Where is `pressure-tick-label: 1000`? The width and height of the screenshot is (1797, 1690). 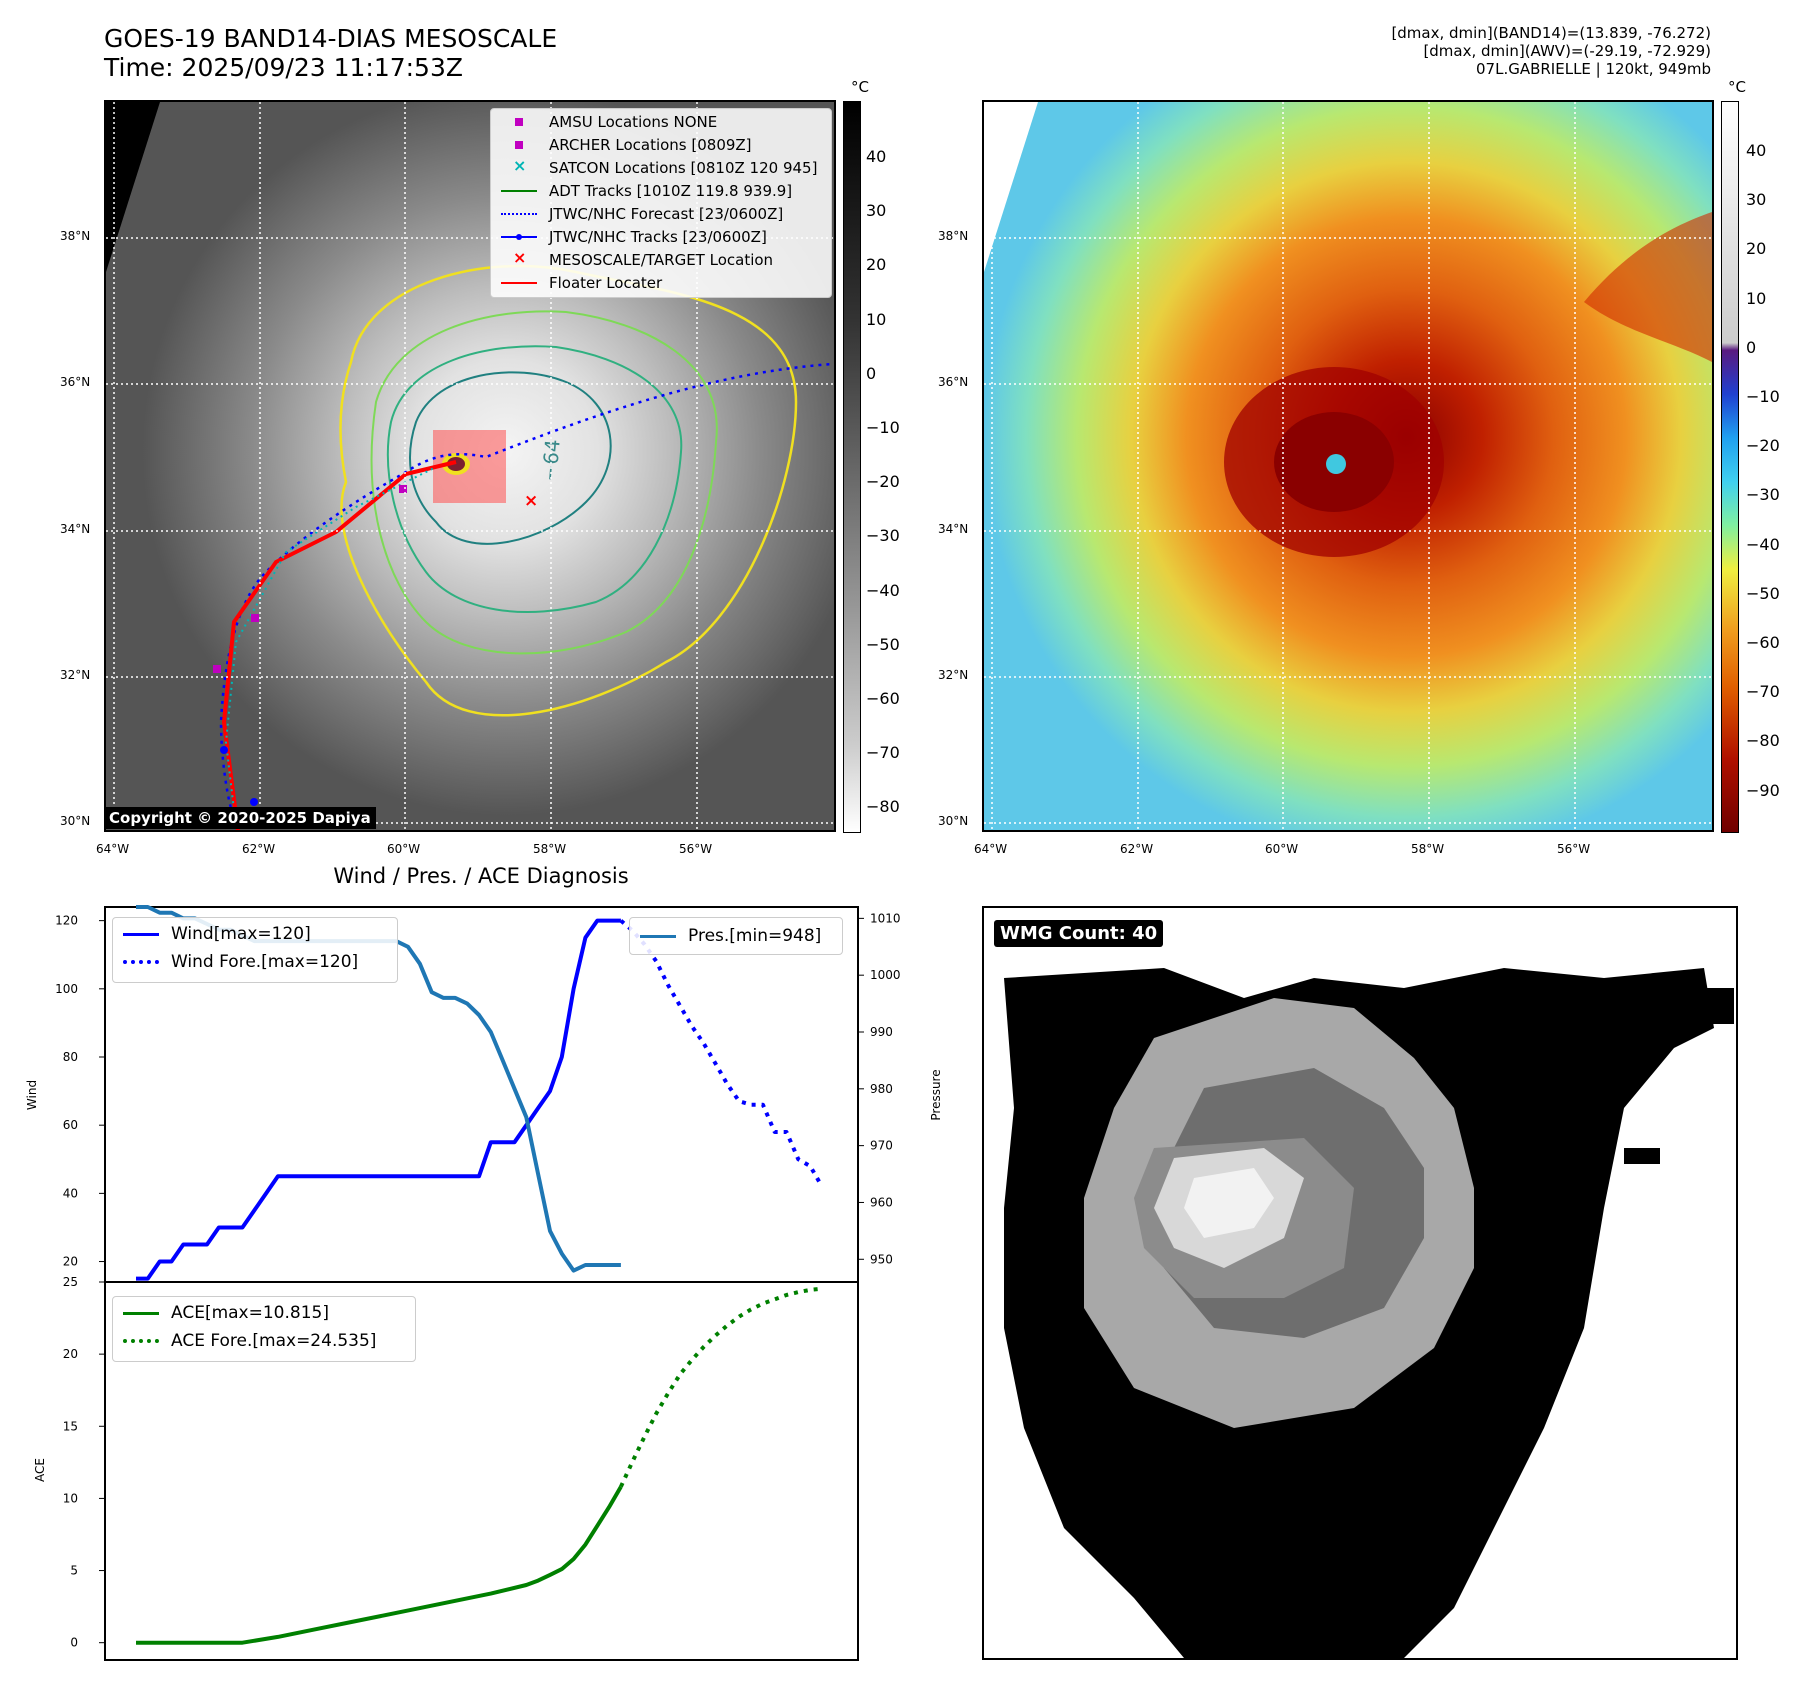
pressure-tick-label: 1000 is located at coordinates (885, 975).